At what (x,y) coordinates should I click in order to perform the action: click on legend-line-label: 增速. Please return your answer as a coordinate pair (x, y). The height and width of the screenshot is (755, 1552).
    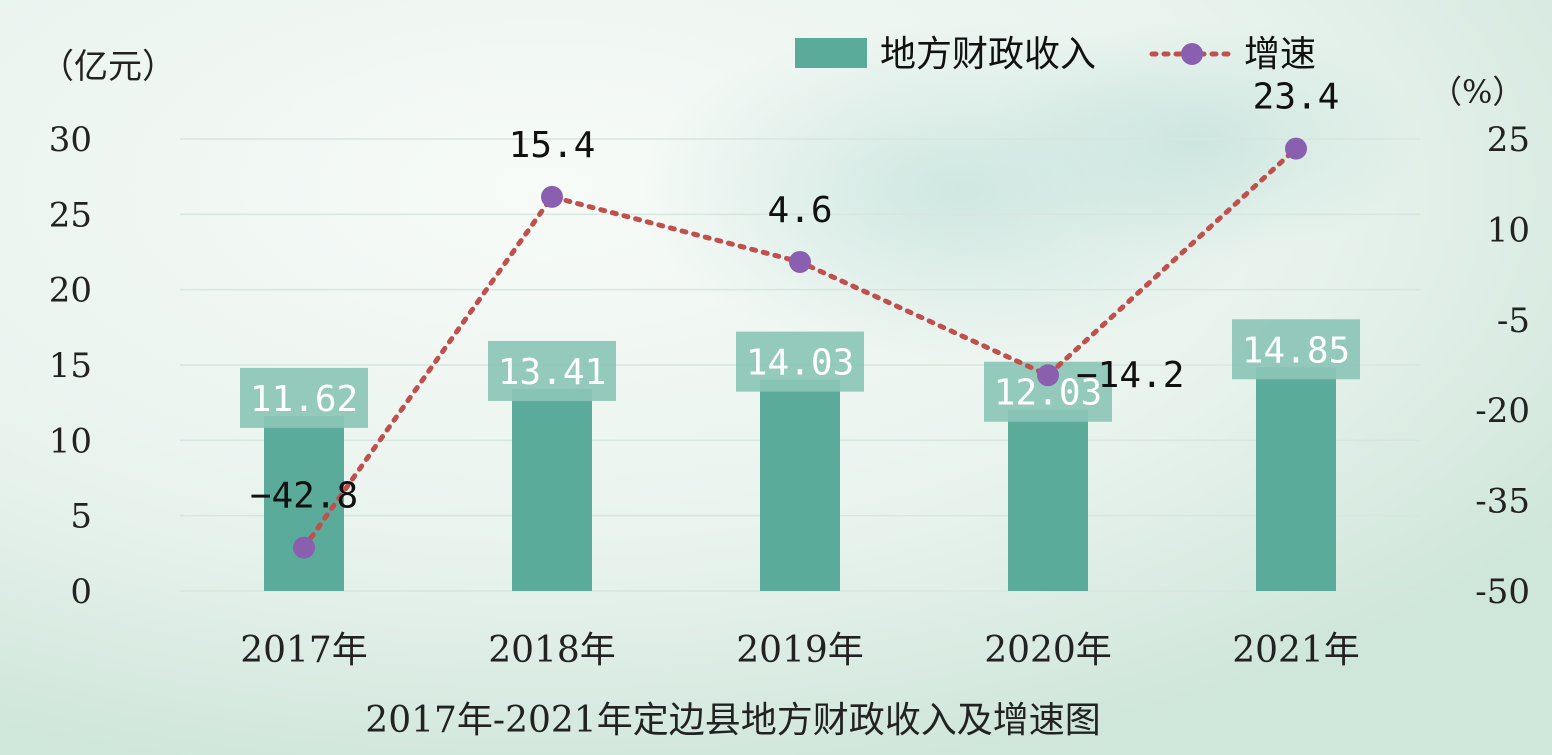
    Looking at the image, I should click on (1280, 54).